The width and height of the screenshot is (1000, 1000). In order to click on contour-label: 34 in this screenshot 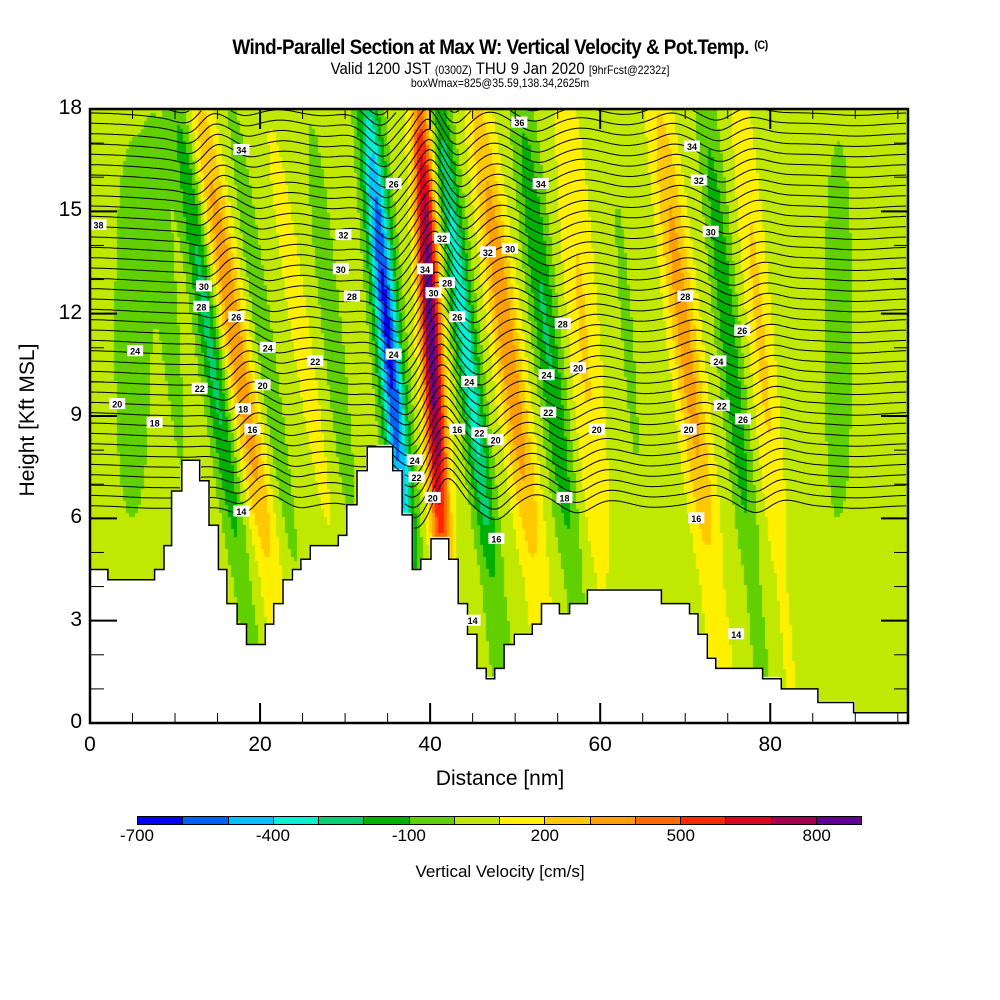, I will do `click(425, 269)`.